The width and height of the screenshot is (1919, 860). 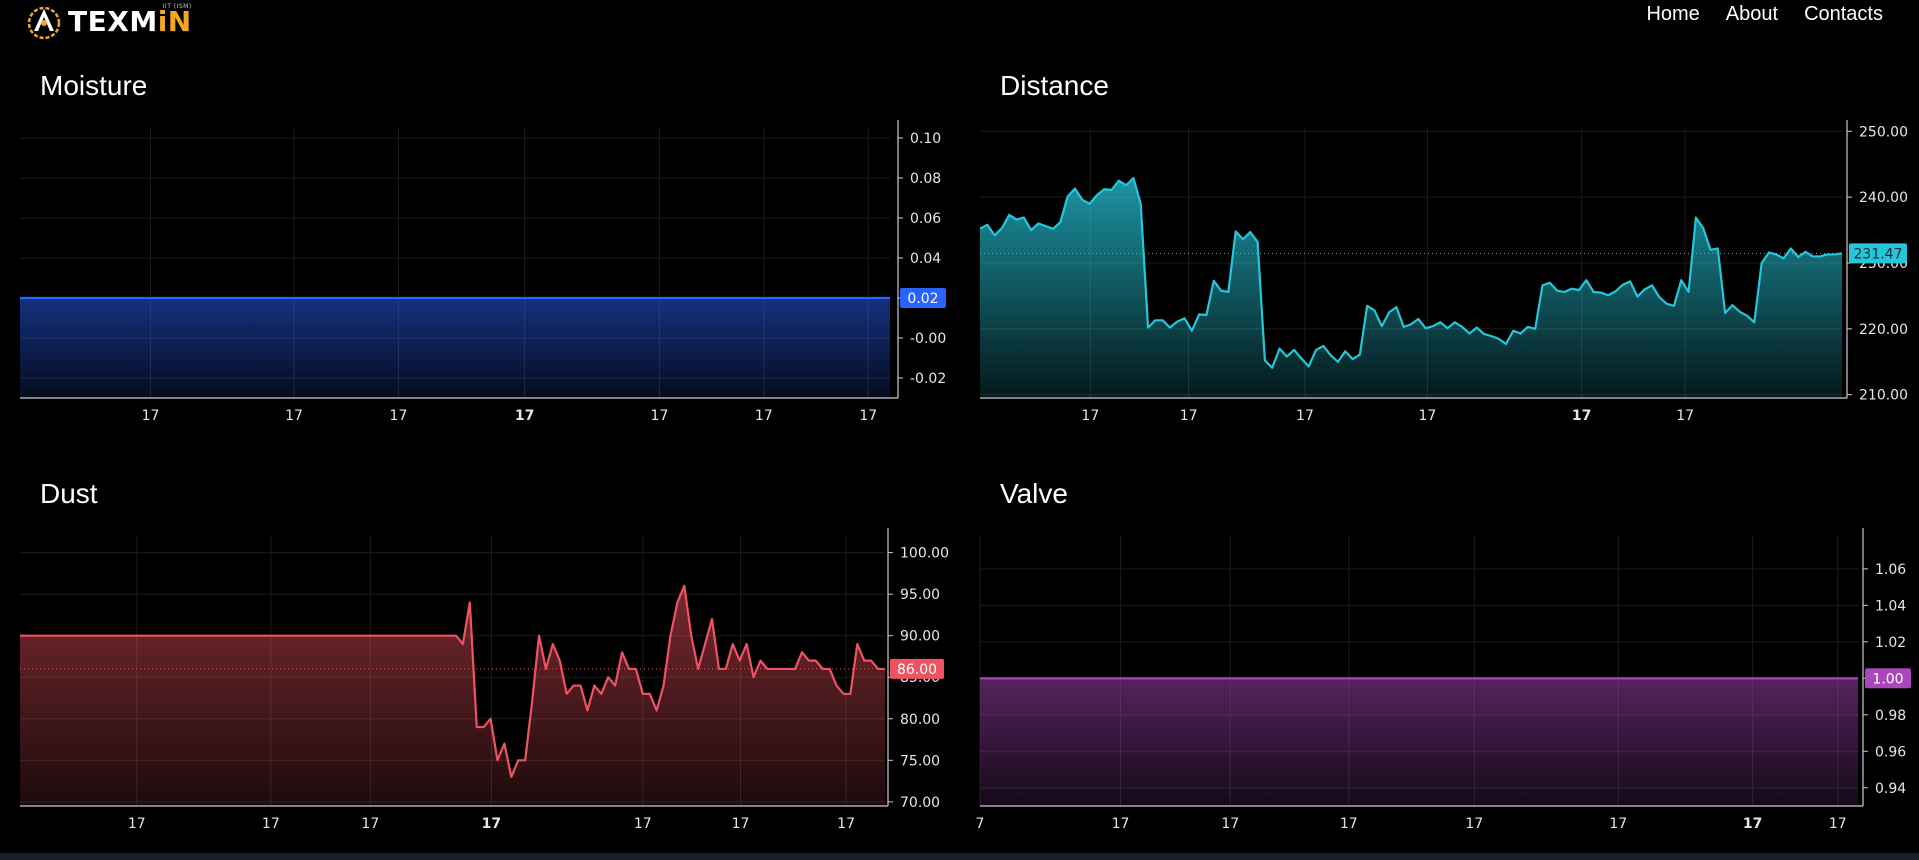 What do you see at coordinates (1883, 132) in the screenshot?
I see `distance-ytick-label: 250.00` at bounding box center [1883, 132].